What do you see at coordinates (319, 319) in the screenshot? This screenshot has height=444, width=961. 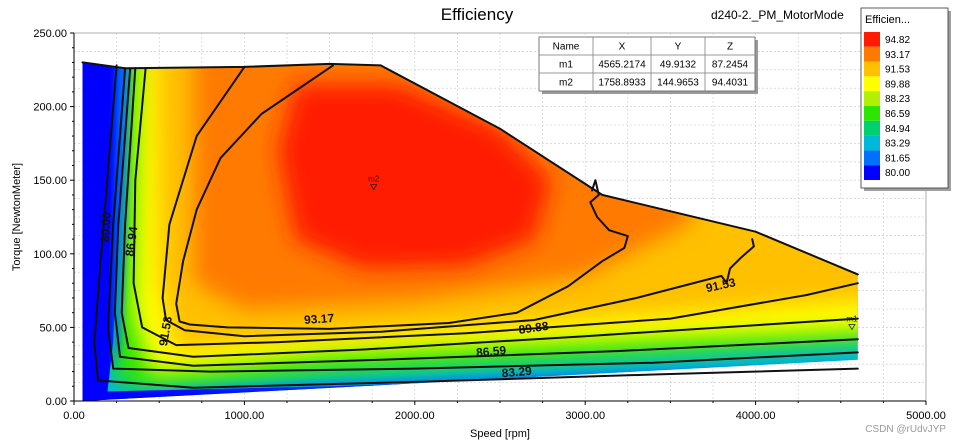 I see `contour-label: 93.17` at bounding box center [319, 319].